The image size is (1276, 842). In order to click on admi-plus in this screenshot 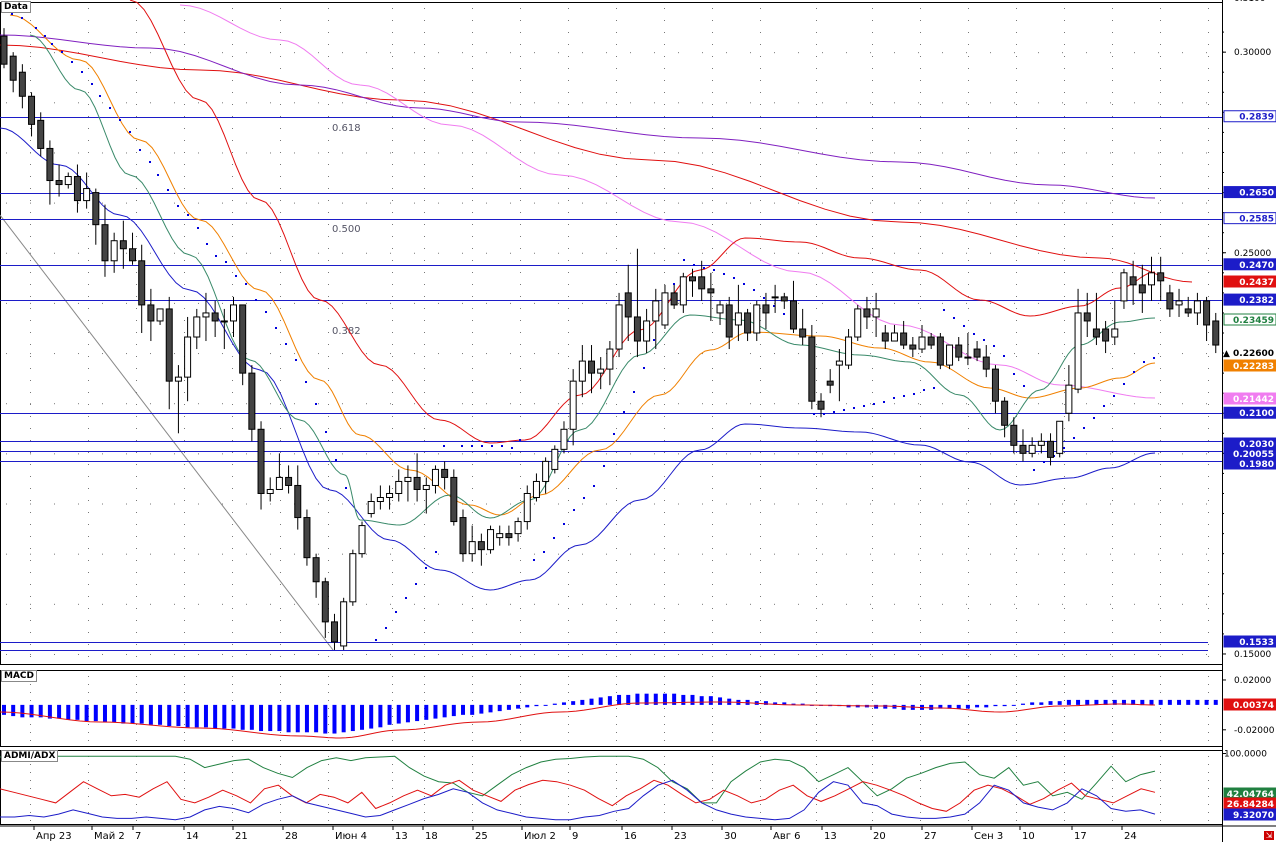, I will do `click(578, 795)`.